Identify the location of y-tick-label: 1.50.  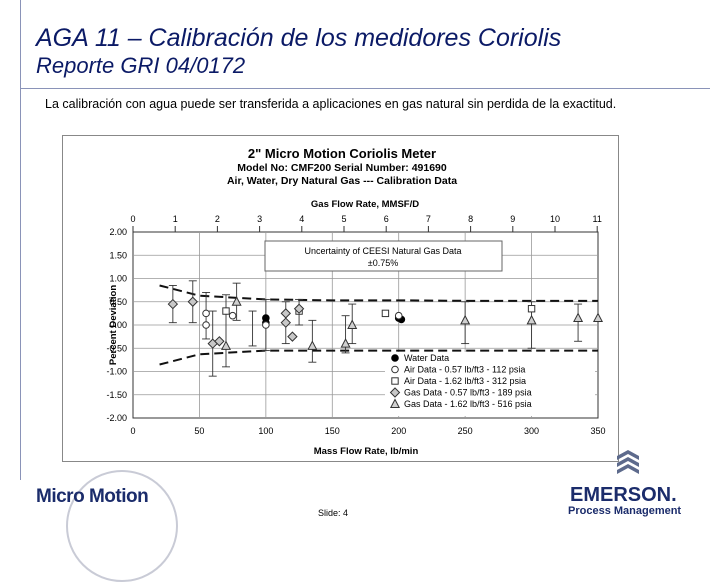
(118, 255).